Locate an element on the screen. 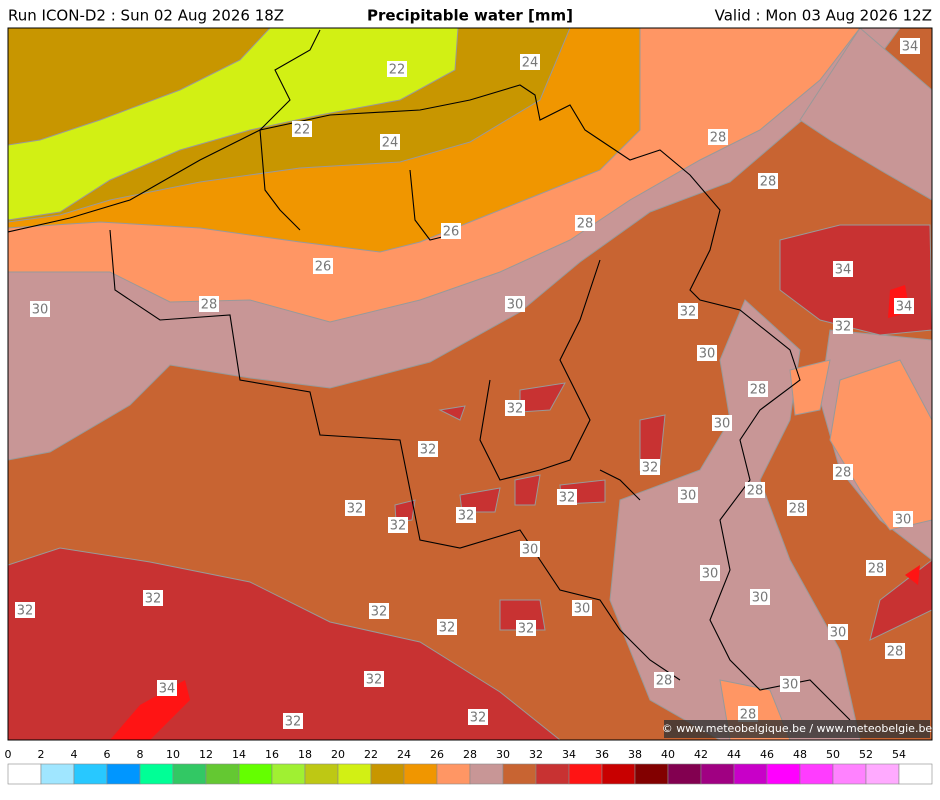 This screenshot has width=940, height=800. contour-label: 26 is located at coordinates (451, 232).